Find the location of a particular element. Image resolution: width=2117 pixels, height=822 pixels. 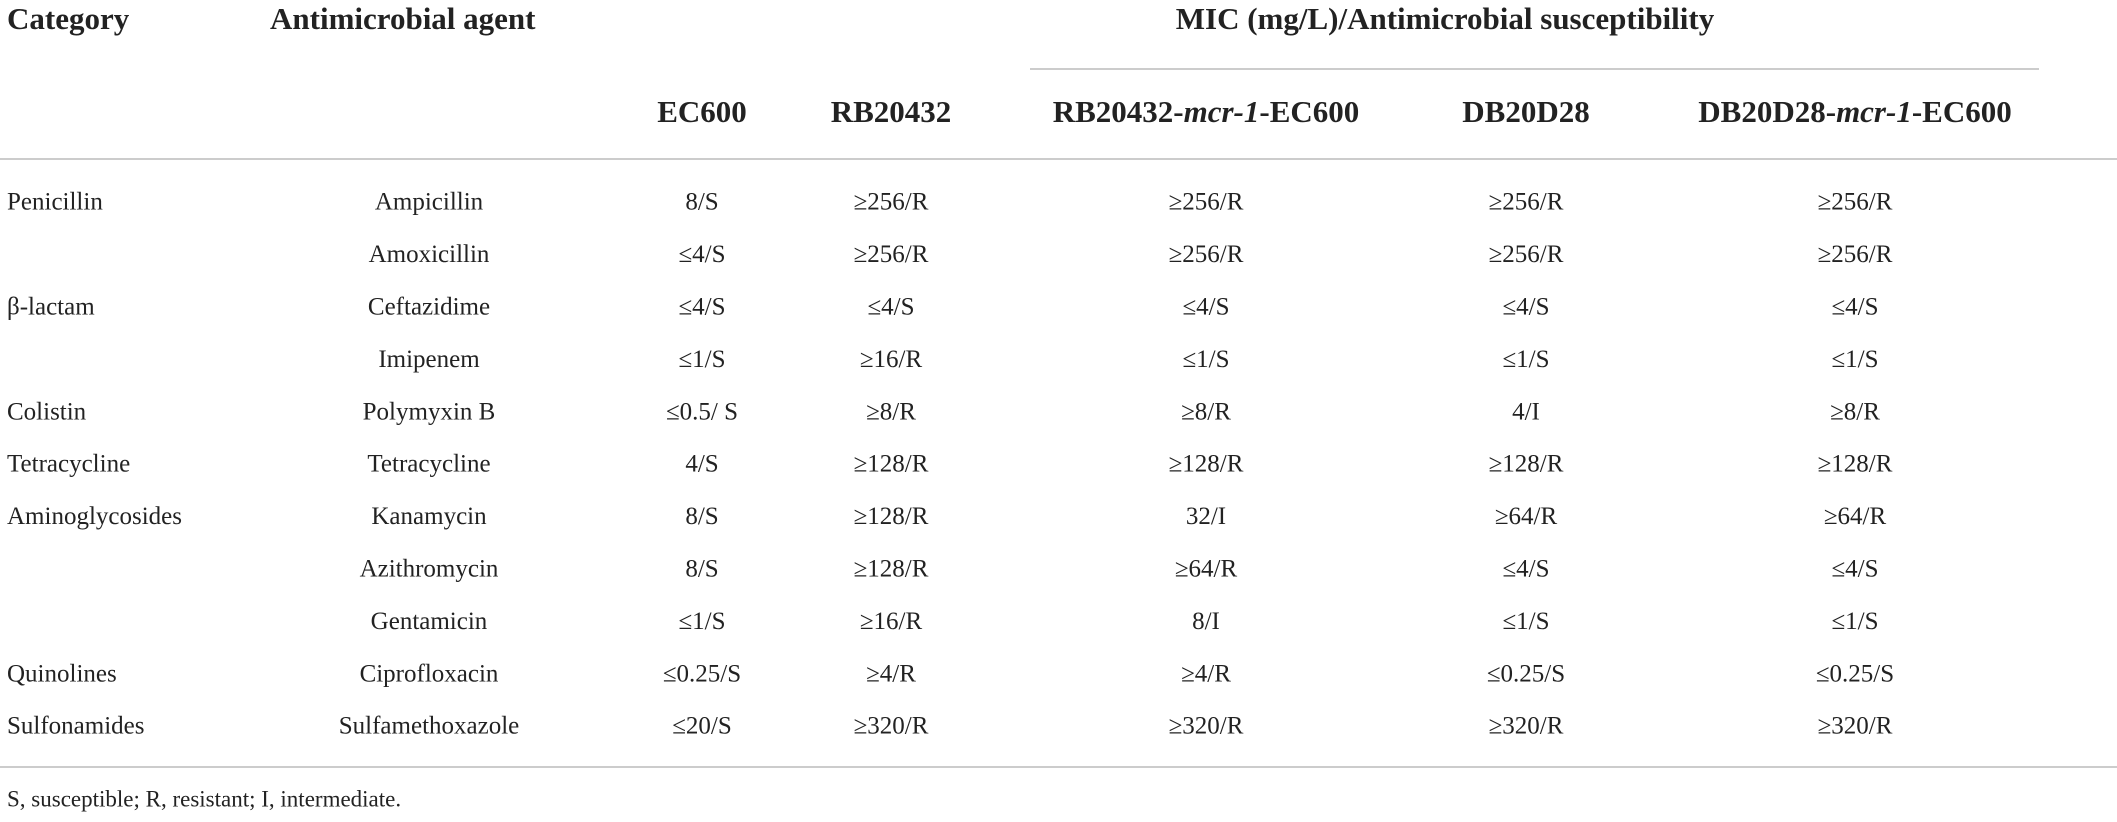

column-header: DB20D28-mcr-1-EC600 is located at coordinates (1854, 111).